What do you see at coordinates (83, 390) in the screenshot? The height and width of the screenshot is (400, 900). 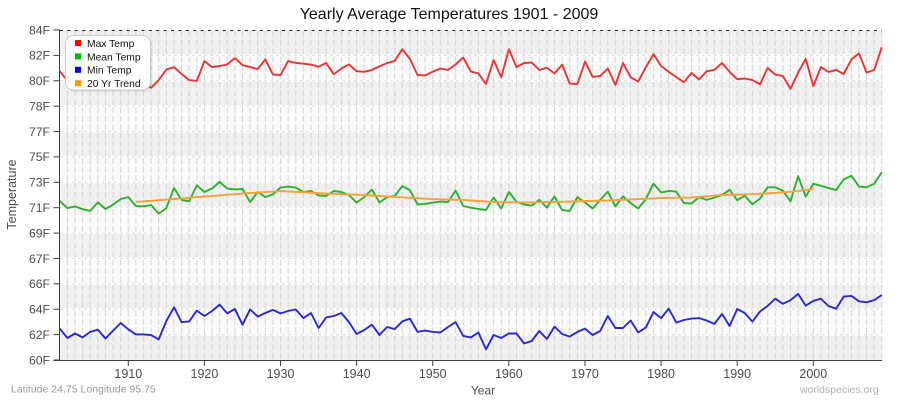 I see `svg-text: Latitude 24.75 Longitude 95.75` at bounding box center [83, 390].